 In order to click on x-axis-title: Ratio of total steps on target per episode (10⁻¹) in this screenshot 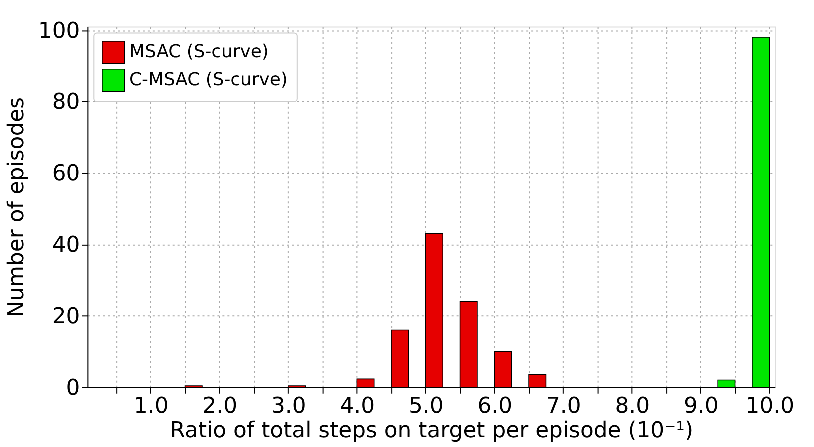, I will do `click(432, 431)`.